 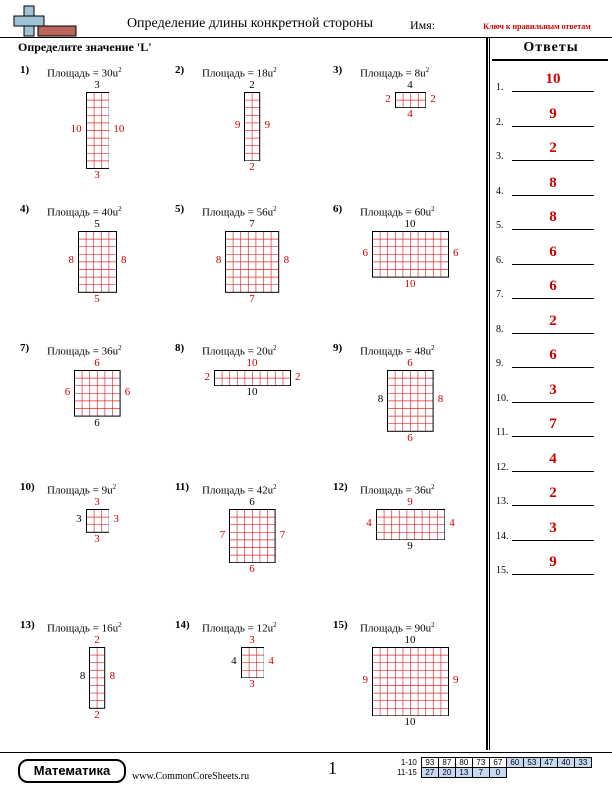 I want to click on side-label-right: 2, so click(x=298, y=376).